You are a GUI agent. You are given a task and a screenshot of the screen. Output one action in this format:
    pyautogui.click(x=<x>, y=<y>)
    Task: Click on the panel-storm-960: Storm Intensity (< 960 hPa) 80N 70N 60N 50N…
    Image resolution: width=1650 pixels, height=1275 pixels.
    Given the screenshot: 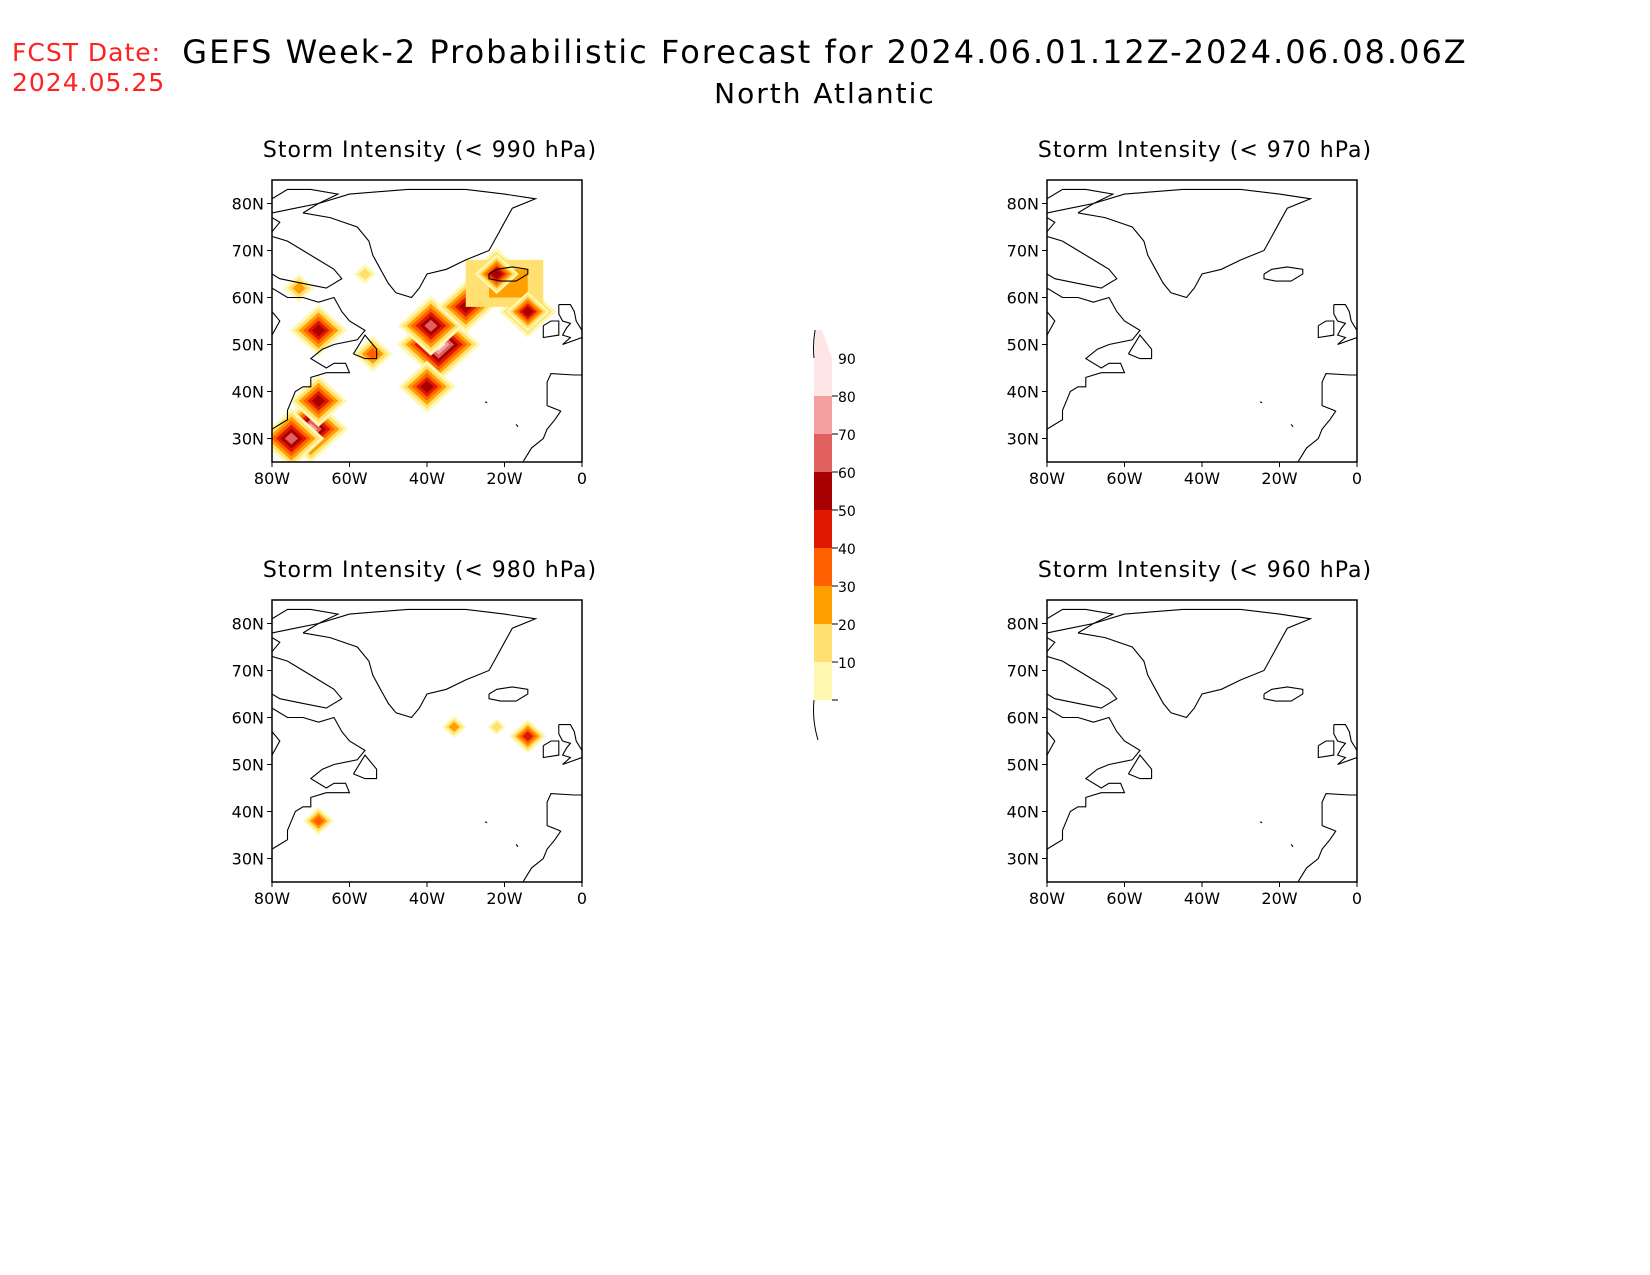 What is the action you would take?
    pyautogui.click(x=1205, y=748)
    